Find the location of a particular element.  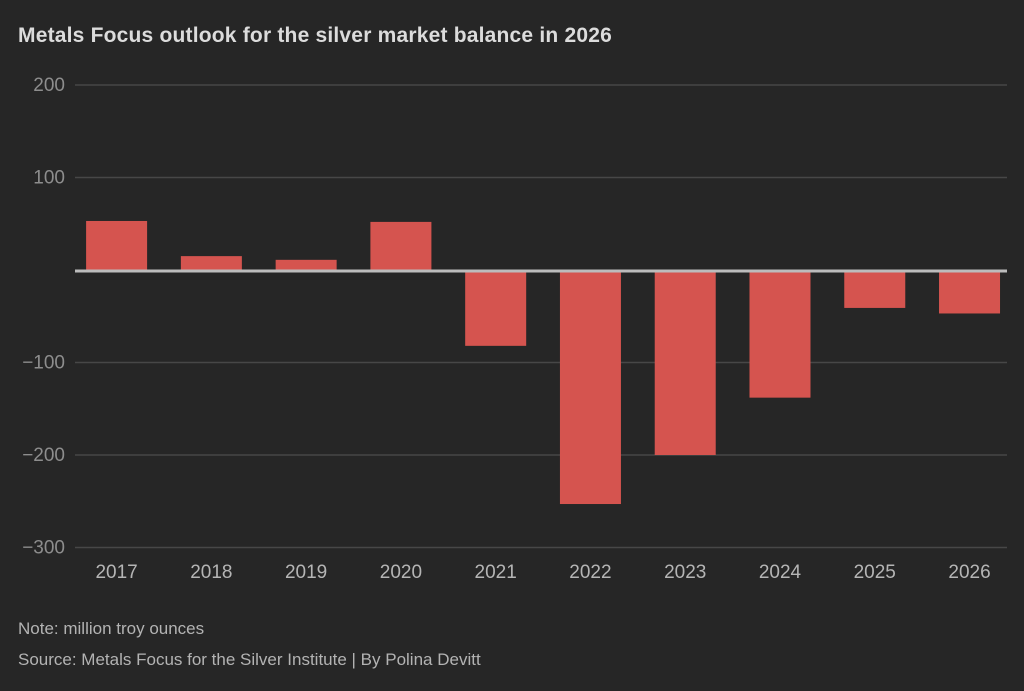

y-tick-label--100: −100 is located at coordinates (43, 363).